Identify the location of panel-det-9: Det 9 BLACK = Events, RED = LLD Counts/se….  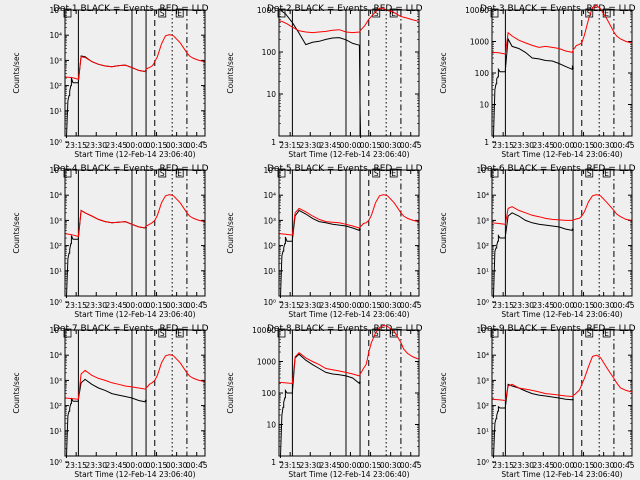
(537, 401).